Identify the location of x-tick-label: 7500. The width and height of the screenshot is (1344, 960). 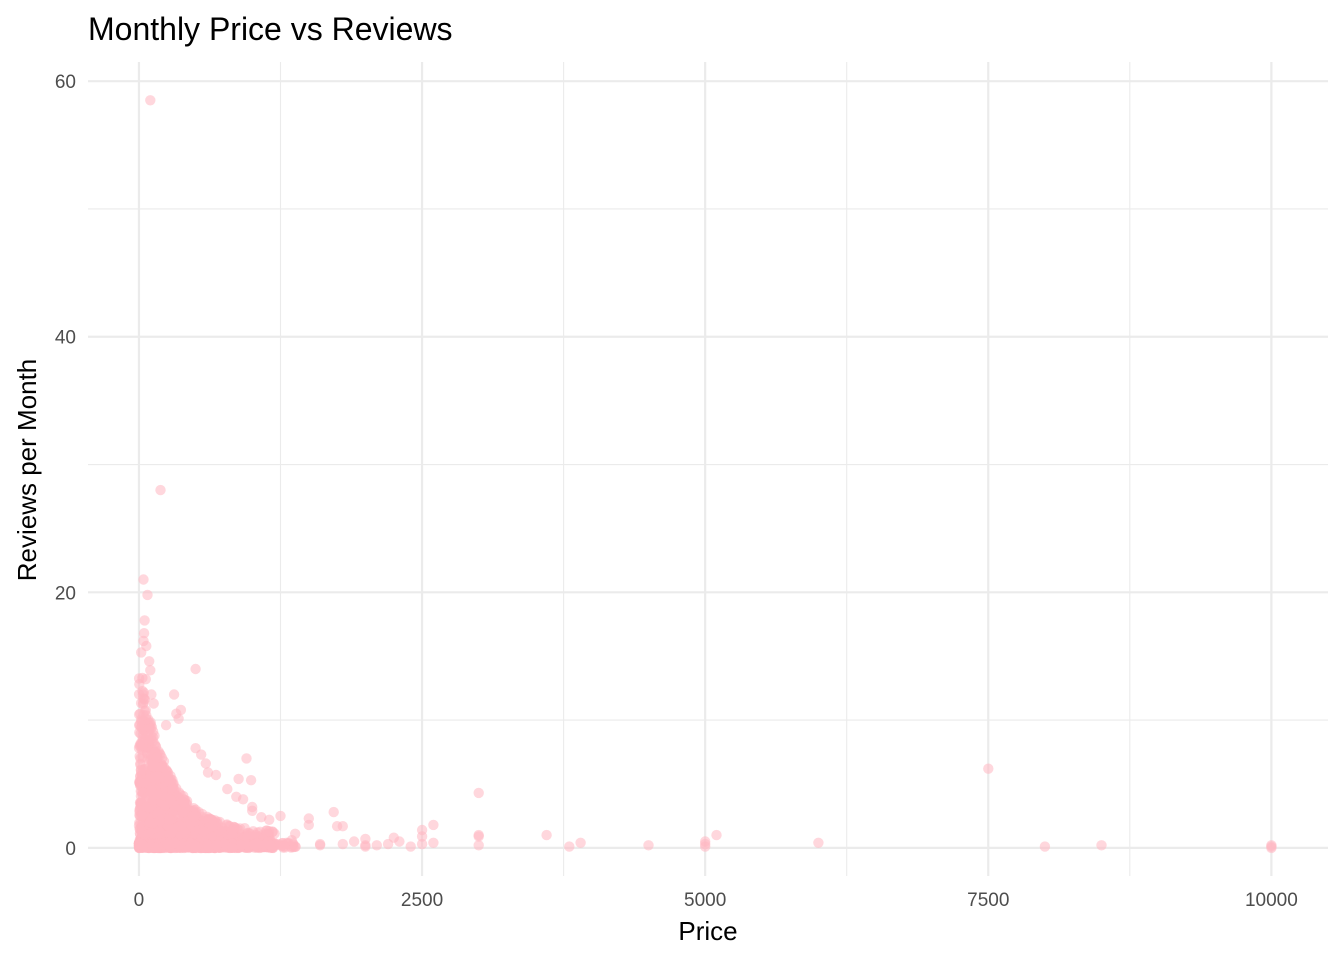
(988, 900).